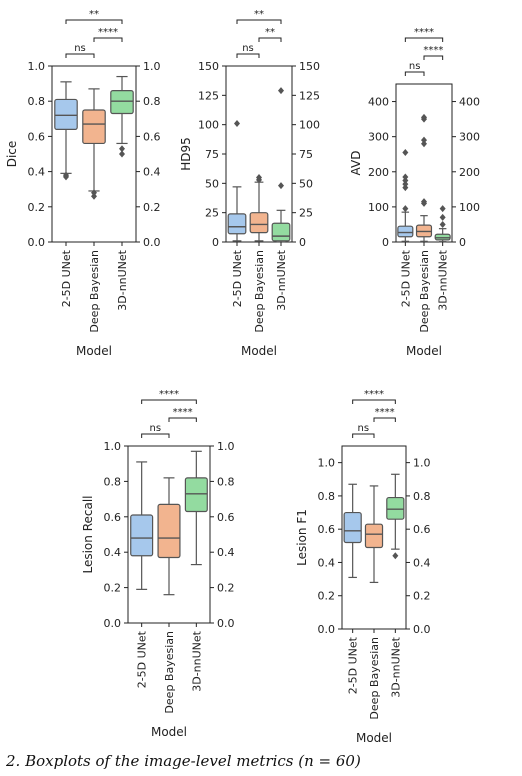 The image size is (522, 776). Describe the element at coordinates (462, 242) in the screenshot. I see `ytick-label-right: 0` at that location.